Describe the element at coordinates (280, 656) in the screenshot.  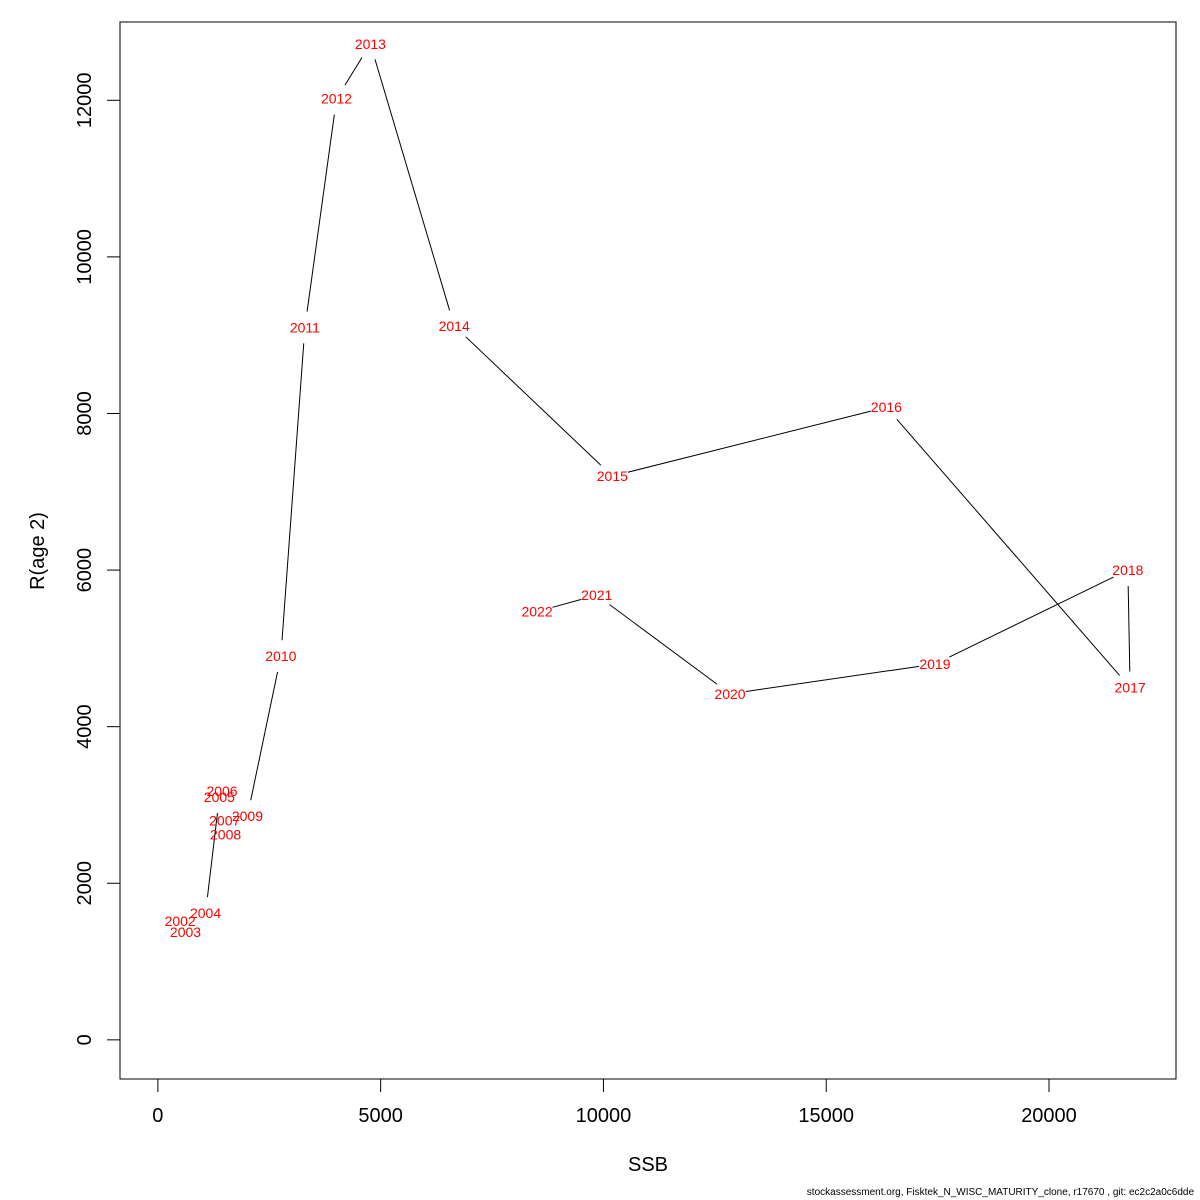
I see `point-label-2010: 2010` at that location.